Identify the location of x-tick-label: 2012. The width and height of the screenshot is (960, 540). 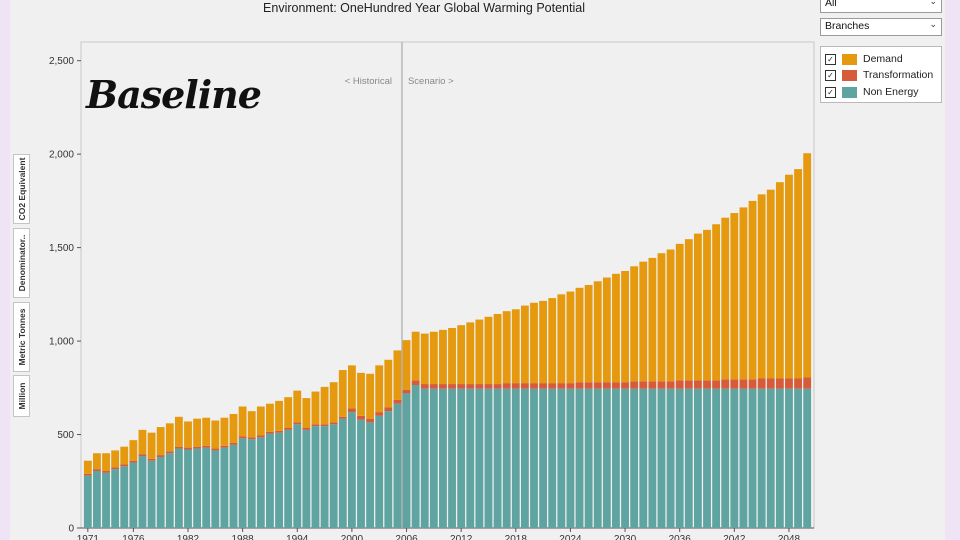
(461, 537).